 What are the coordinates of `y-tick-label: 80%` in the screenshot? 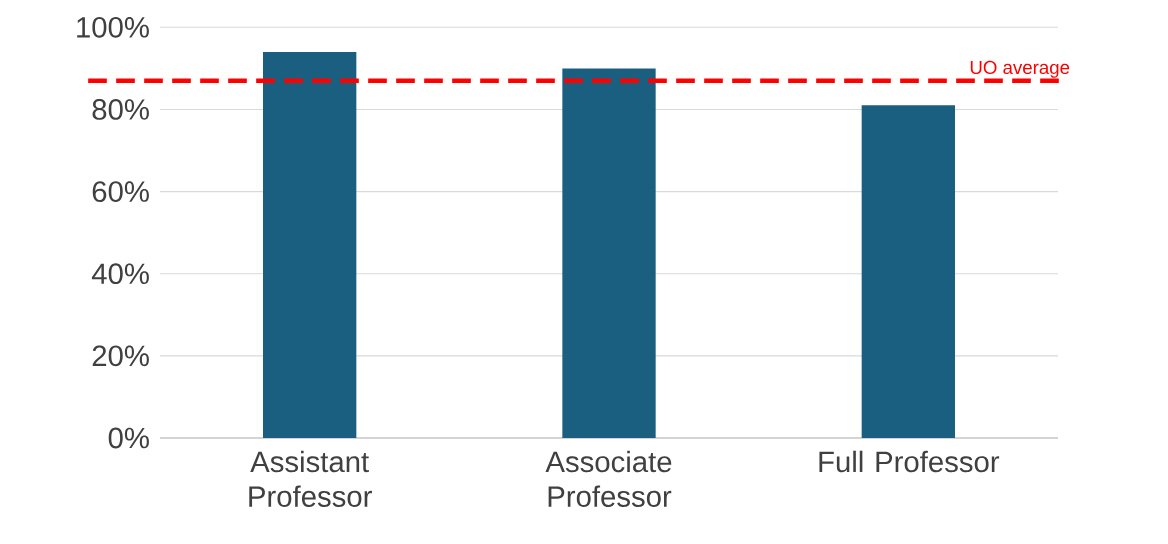 It's located at (120, 109).